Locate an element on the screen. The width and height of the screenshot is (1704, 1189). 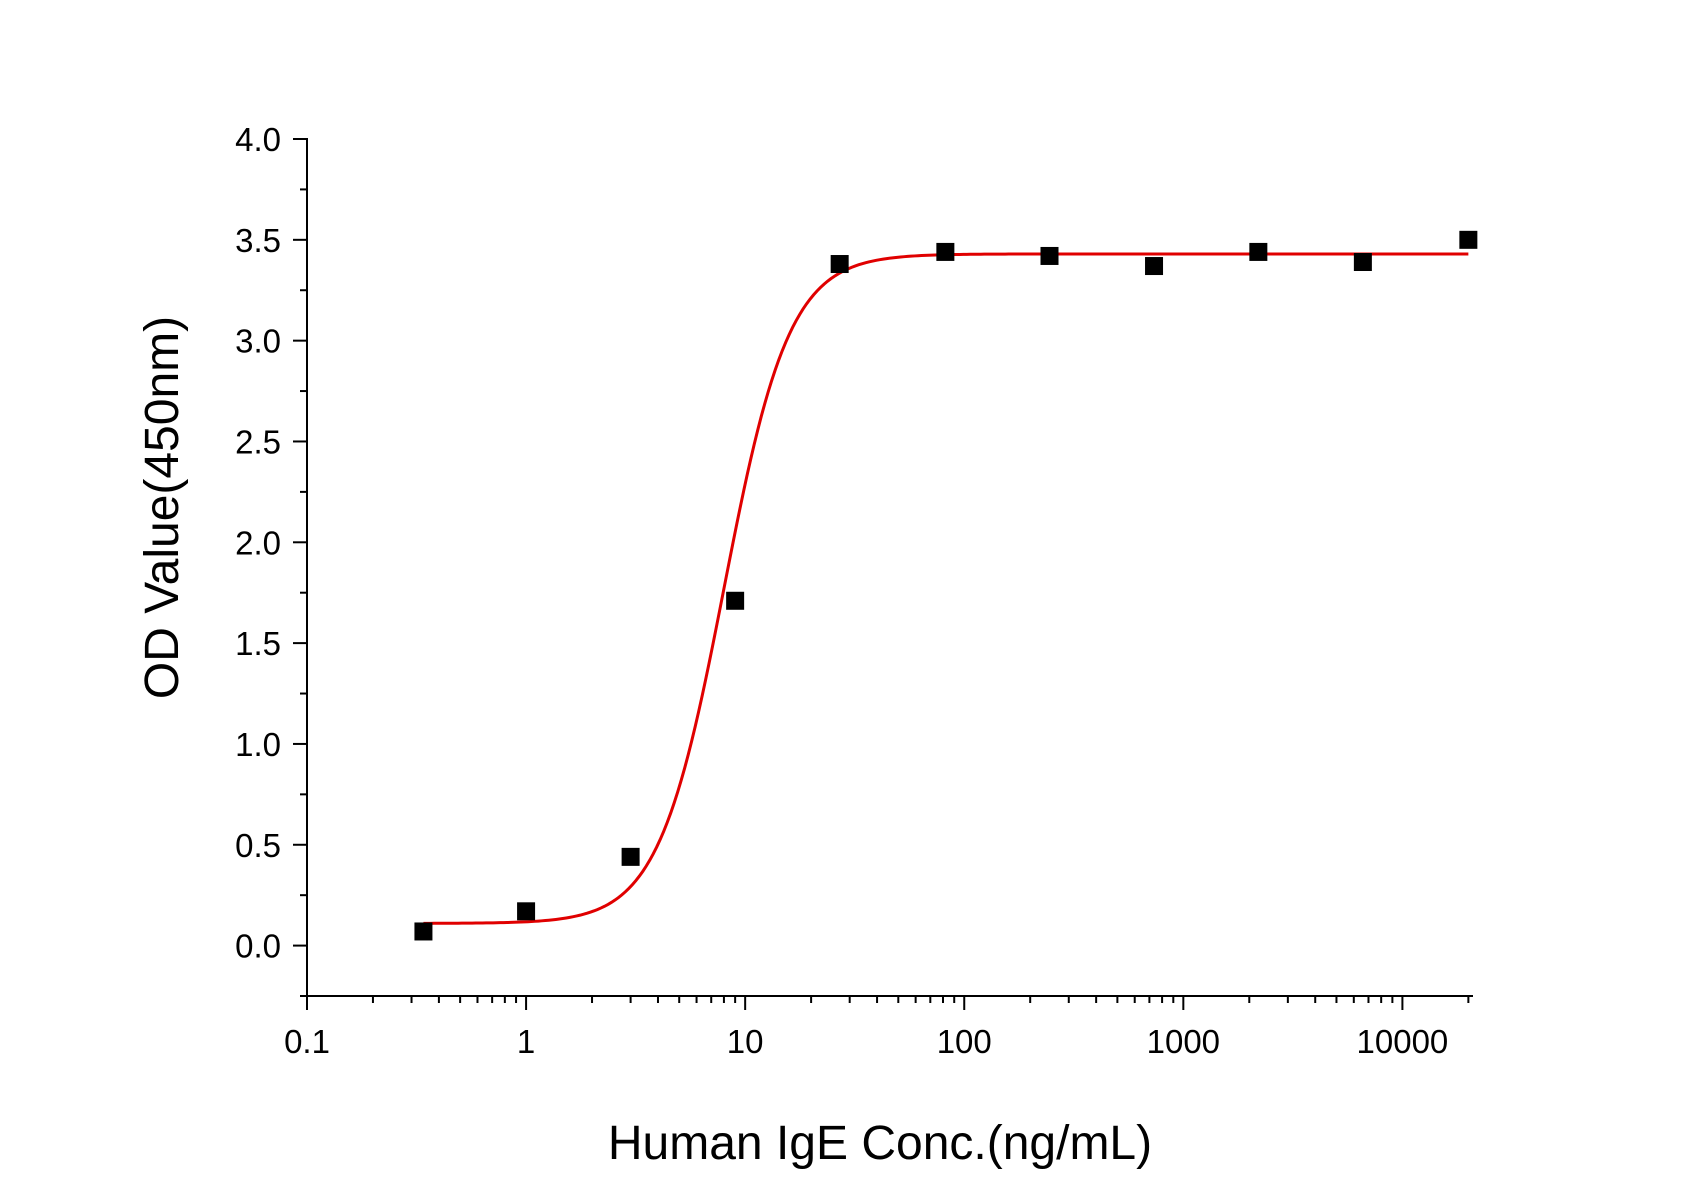
y-tick-label: 3.5 is located at coordinates (258, 240).